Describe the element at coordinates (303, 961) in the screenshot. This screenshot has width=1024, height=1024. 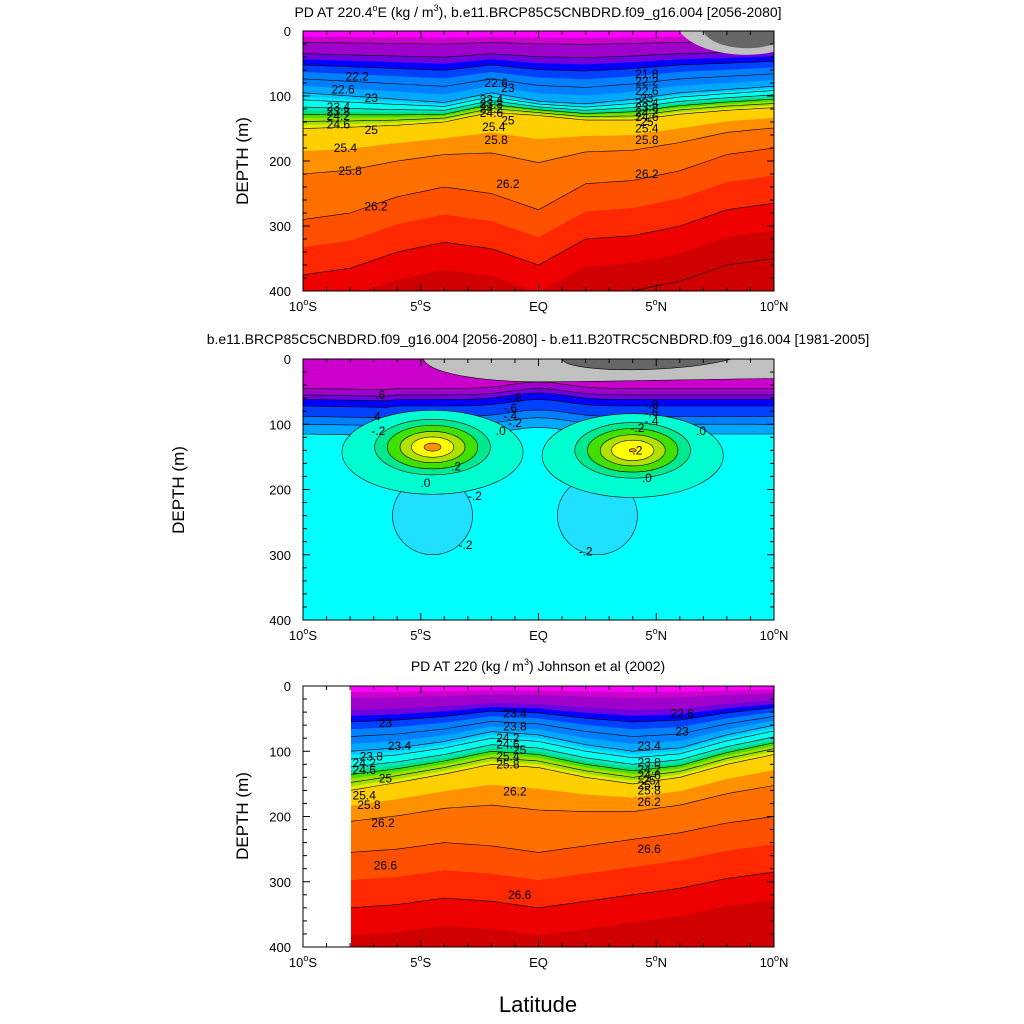
I see `x-tick-label: 10oS` at that location.